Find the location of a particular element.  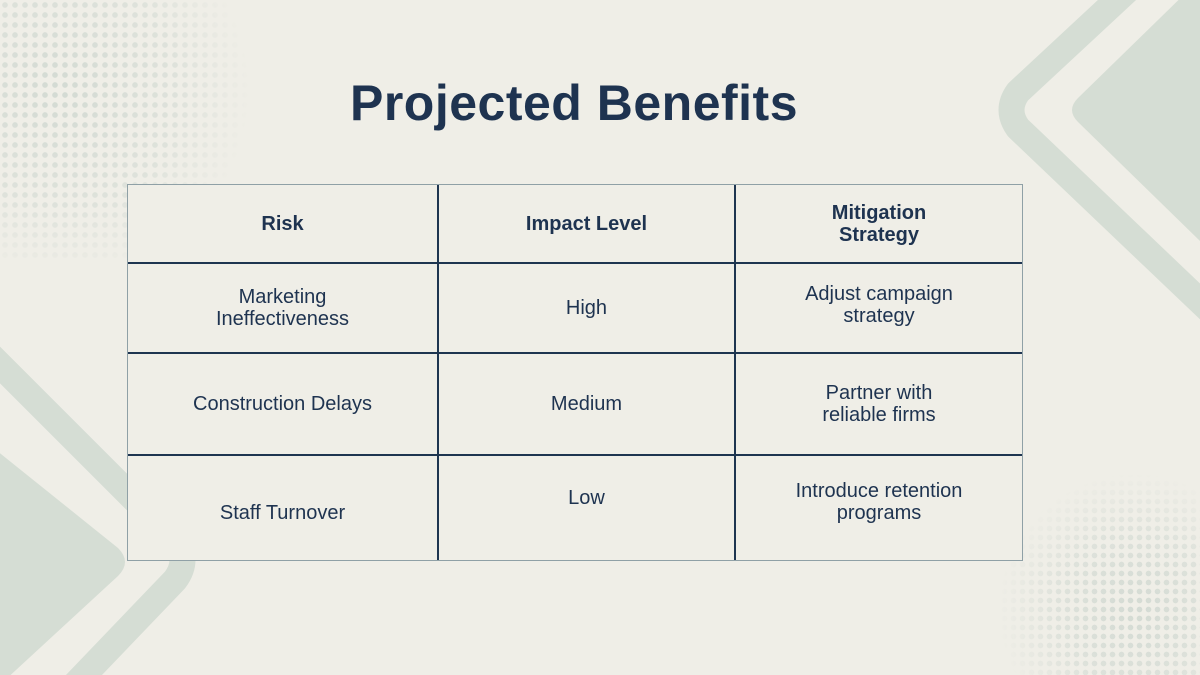

header-mitigation-strategy: Mitigation Strategy is located at coordinates (878, 223).